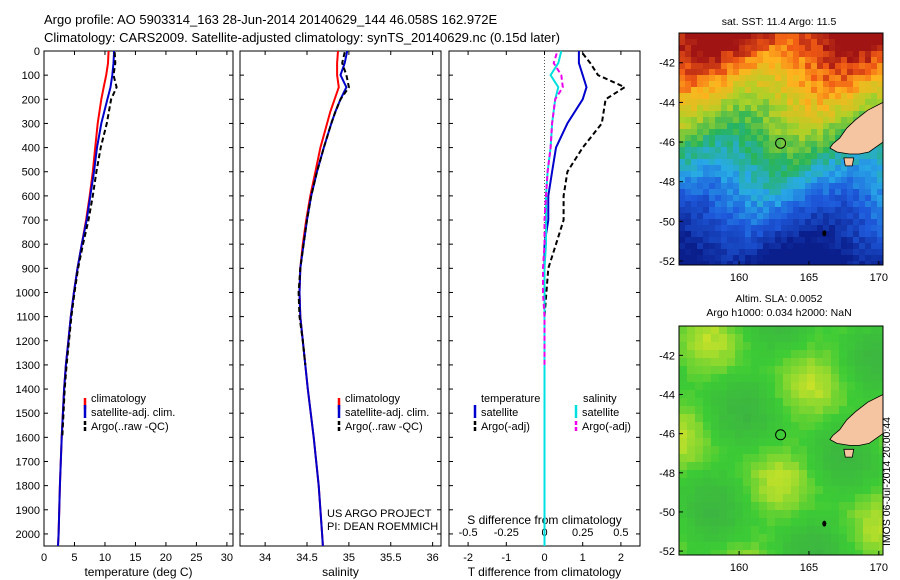  I want to click on map-y-tick-label: -50, so click(667, 513).